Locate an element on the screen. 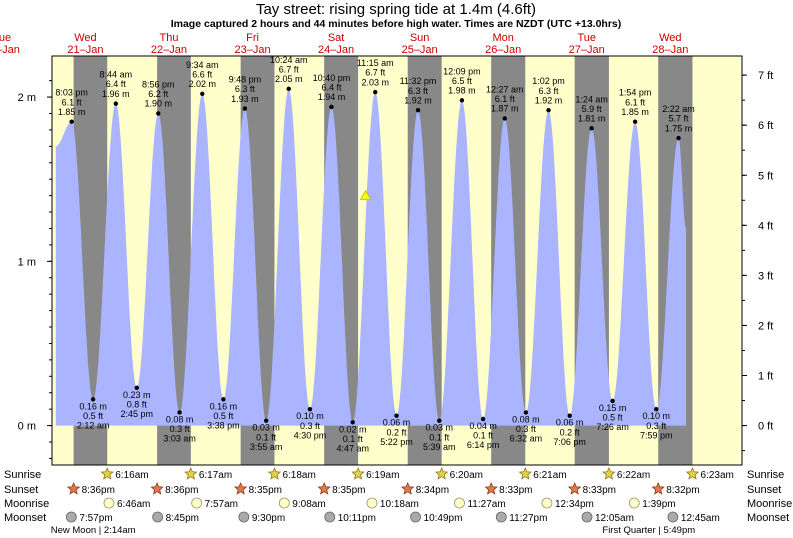  sunset-time: 8:33pm is located at coordinates (515, 490).